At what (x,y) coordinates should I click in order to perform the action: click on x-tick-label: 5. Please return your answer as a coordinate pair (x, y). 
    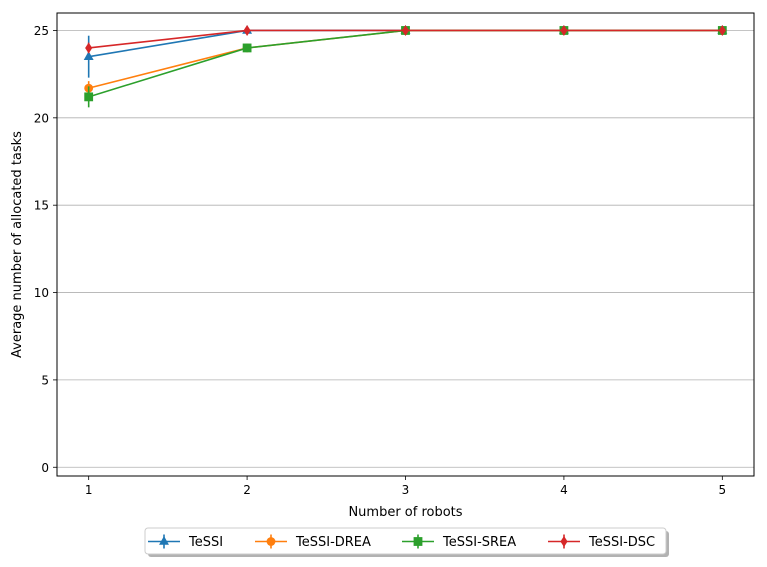
    Looking at the image, I should click on (722, 490).